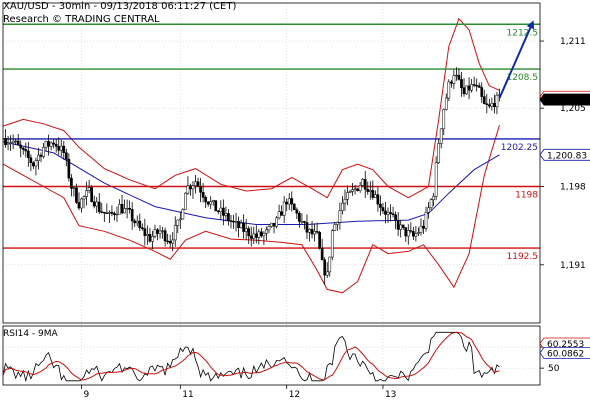 The width and height of the screenshot is (590, 400). Describe the element at coordinates (526, 195) in the screenshot. I see `level-label: 1198` at that location.